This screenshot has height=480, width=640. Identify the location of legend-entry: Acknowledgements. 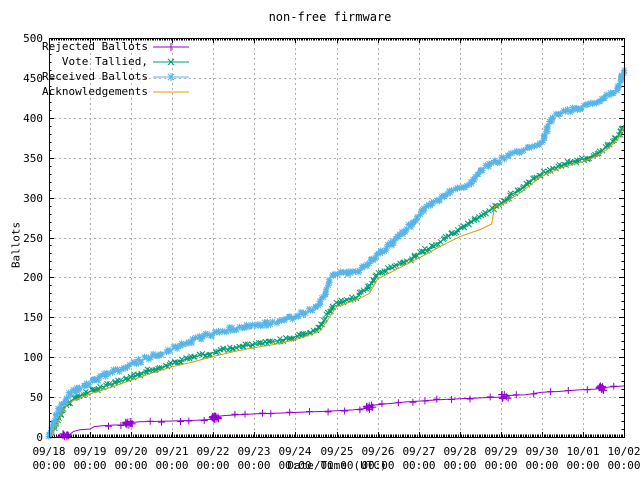
(74, 92).